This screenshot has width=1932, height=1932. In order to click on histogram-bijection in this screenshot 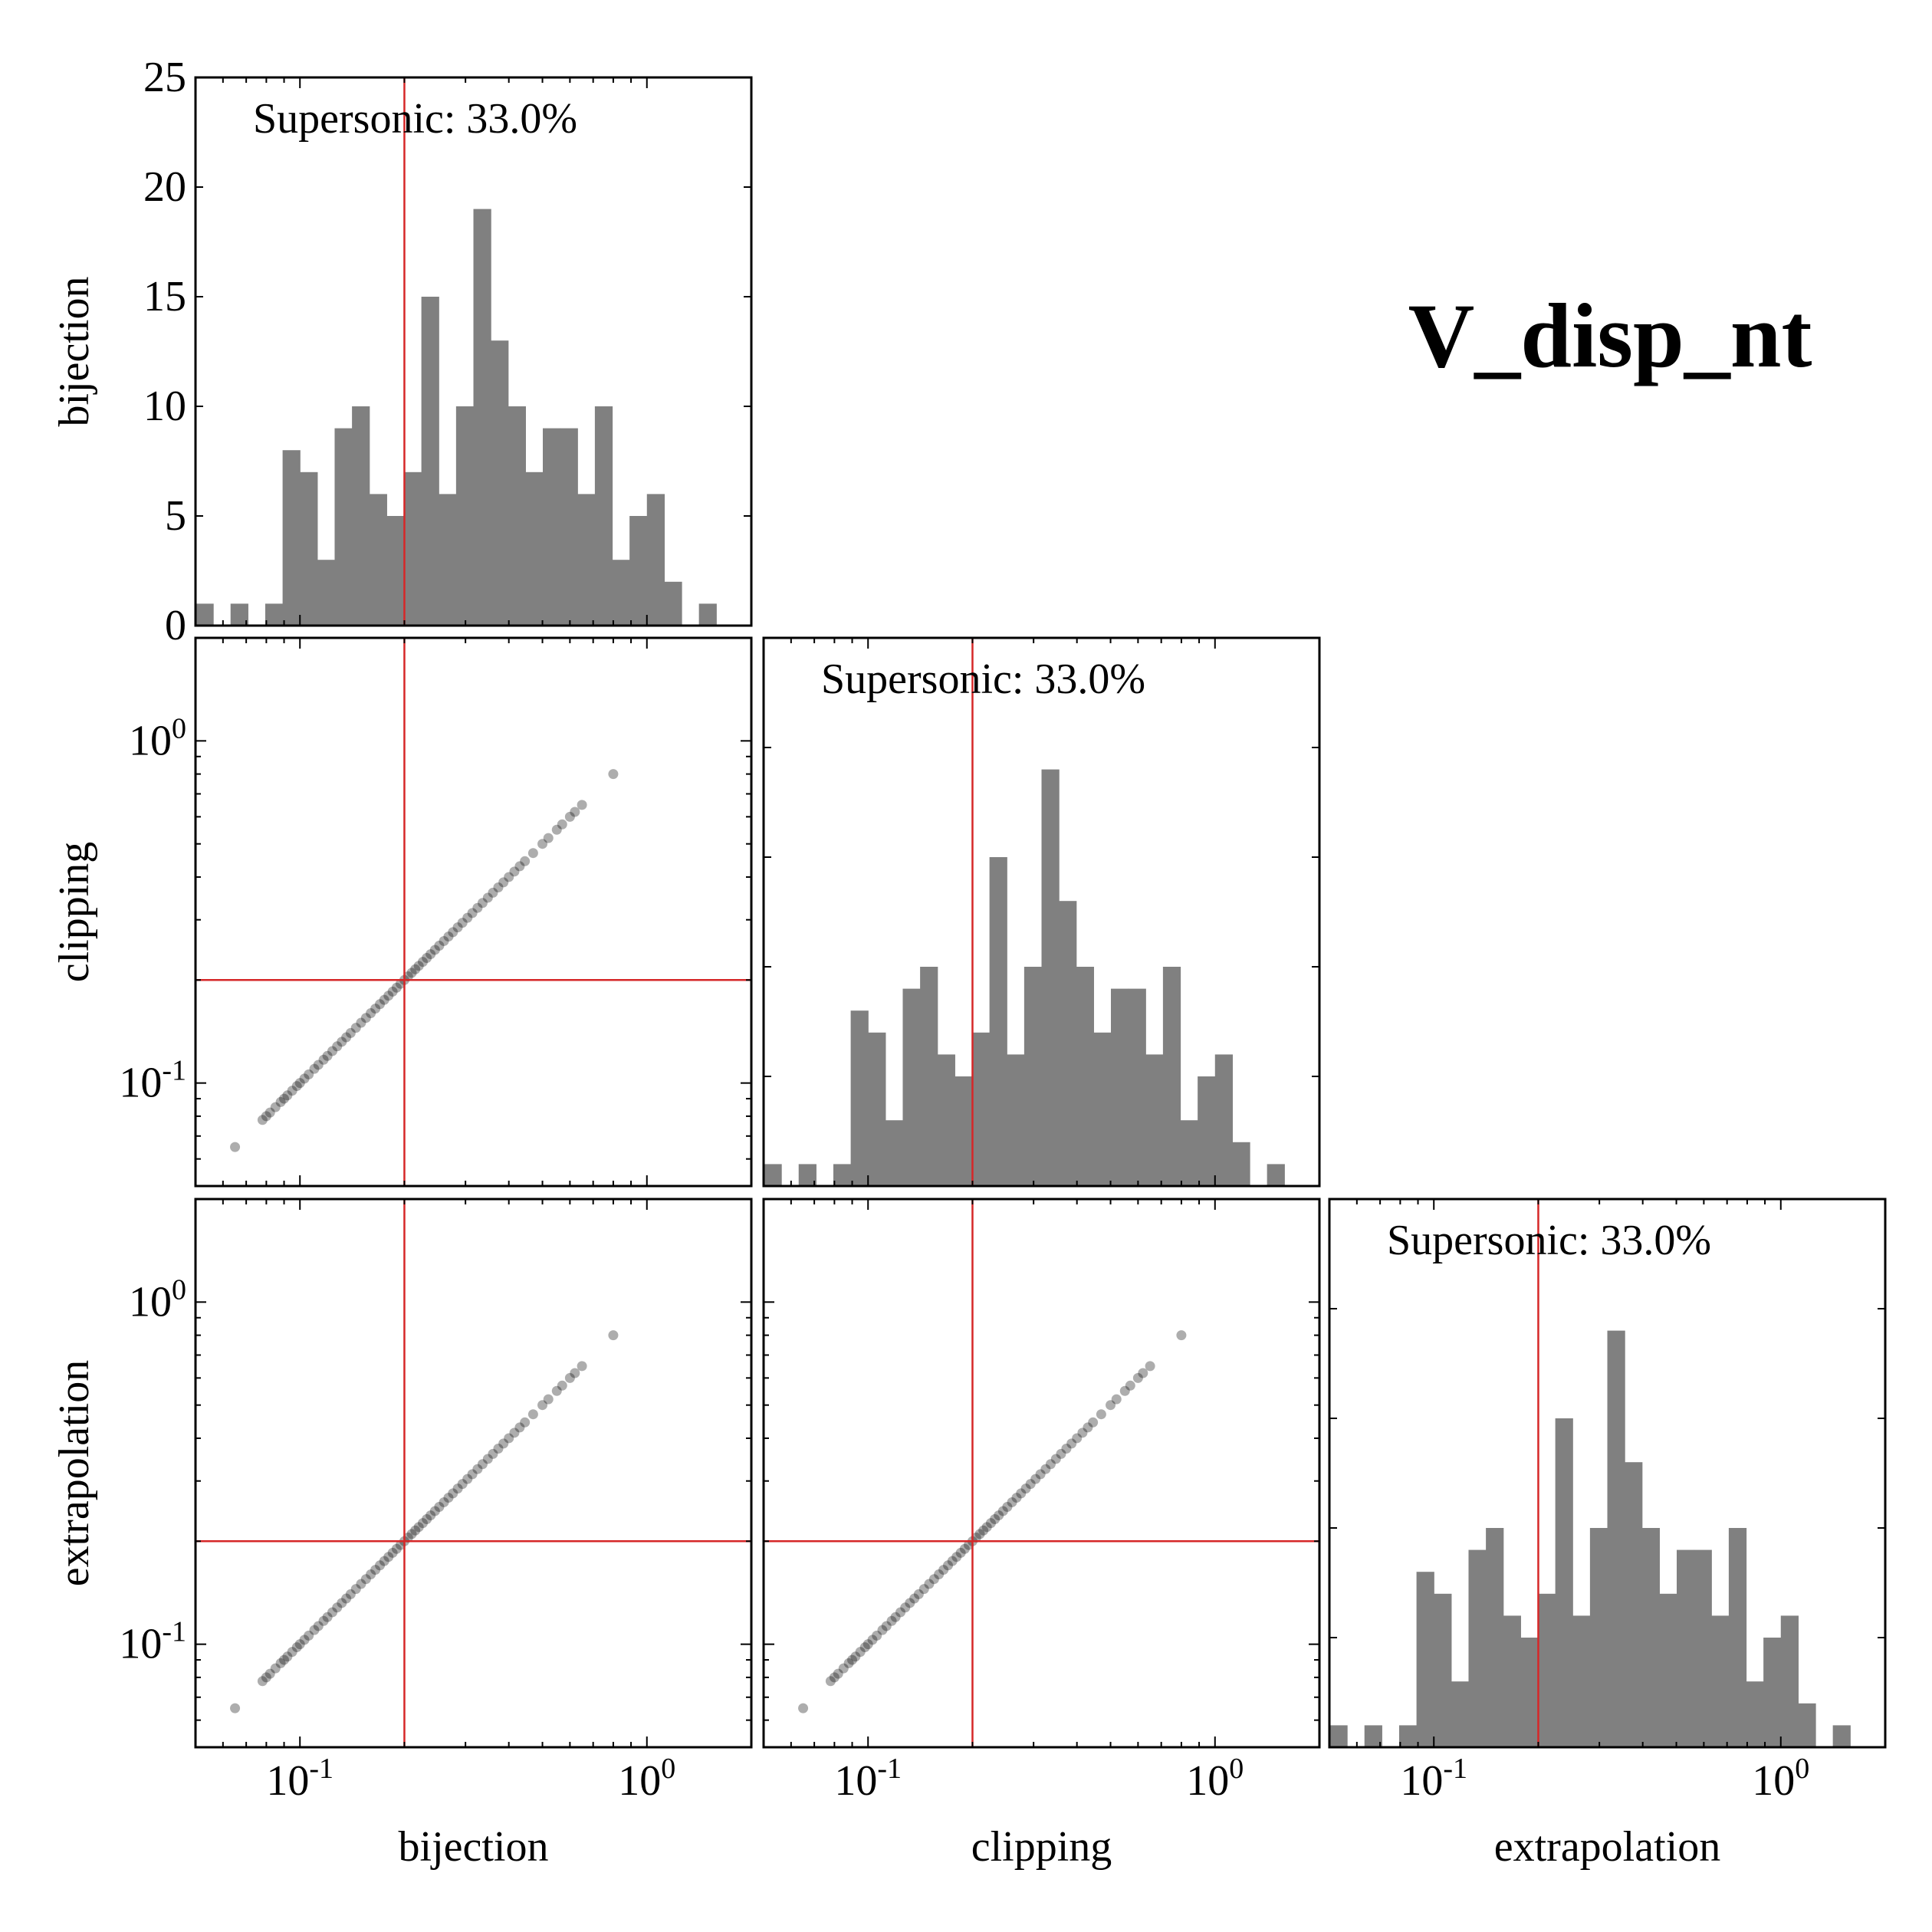, I will do `click(456, 418)`.